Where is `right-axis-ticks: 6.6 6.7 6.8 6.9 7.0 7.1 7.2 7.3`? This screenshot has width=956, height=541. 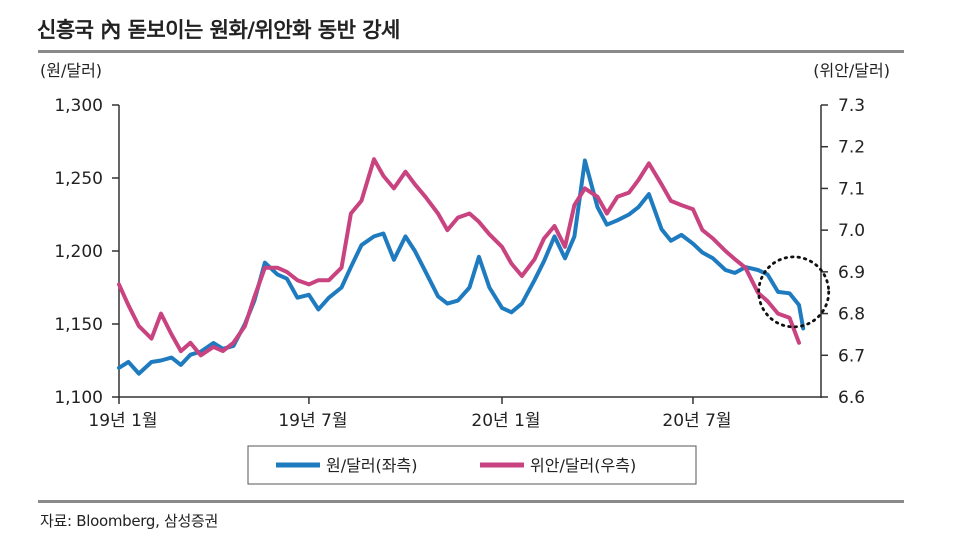
right-axis-ticks: 6.6 6.7 6.8 6.9 7.0 7.1 7.2 7.3 is located at coordinates (843, 252).